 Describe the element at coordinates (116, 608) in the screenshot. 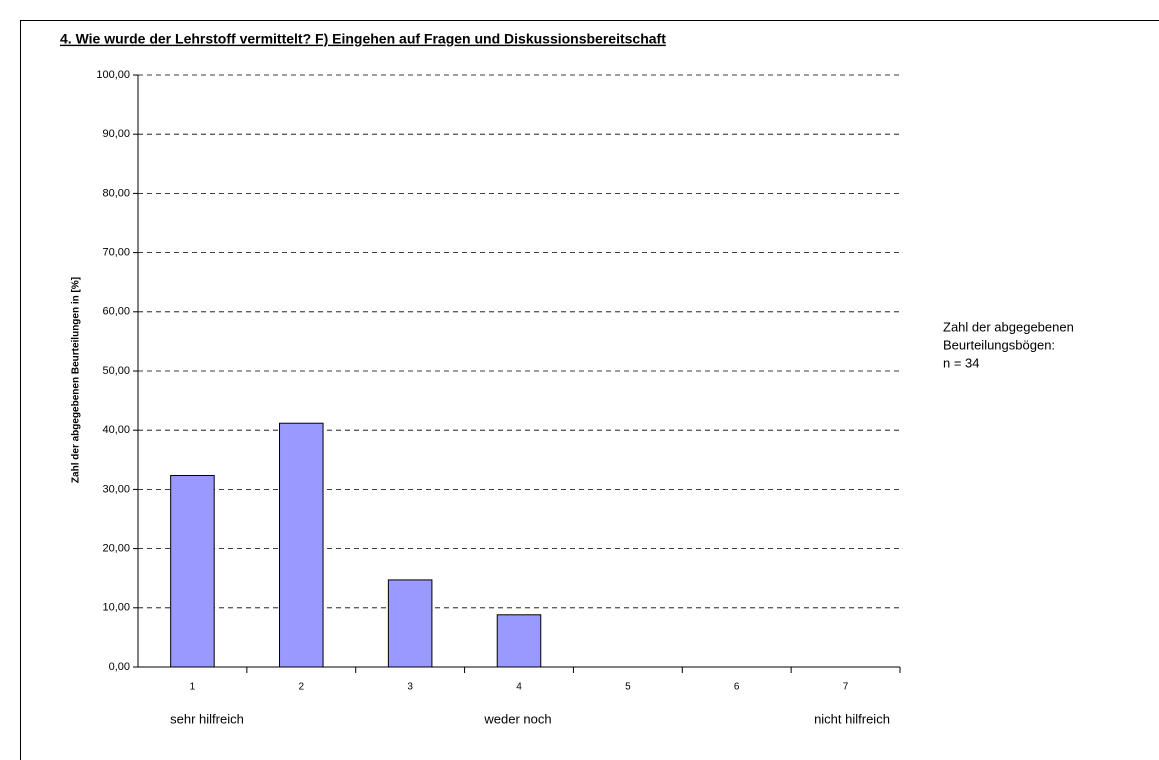

I see `y-tick-label: 10,00` at that location.